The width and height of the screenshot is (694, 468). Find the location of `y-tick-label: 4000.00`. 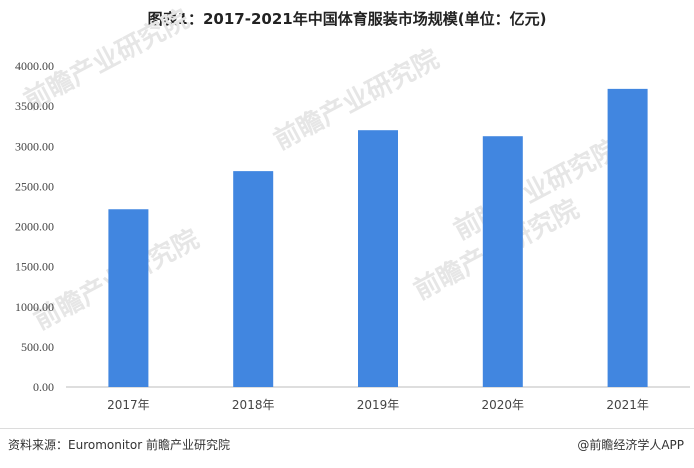

y-tick-label: 4000.00 is located at coordinates (34, 66).